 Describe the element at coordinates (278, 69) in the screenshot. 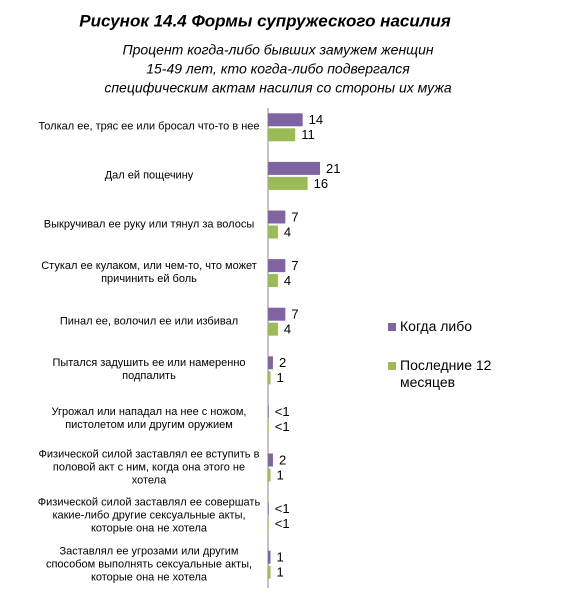

I see `subtitle: 15-49 лет, кто когда-либо подвергался` at that location.